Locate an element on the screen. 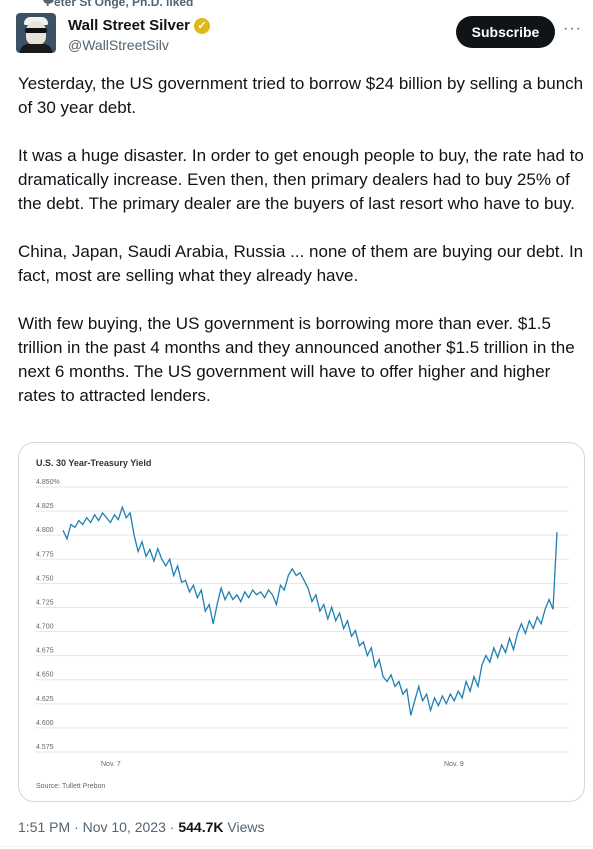 The width and height of the screenshot is (593, 849). divider is located at coordinates (296, 846).